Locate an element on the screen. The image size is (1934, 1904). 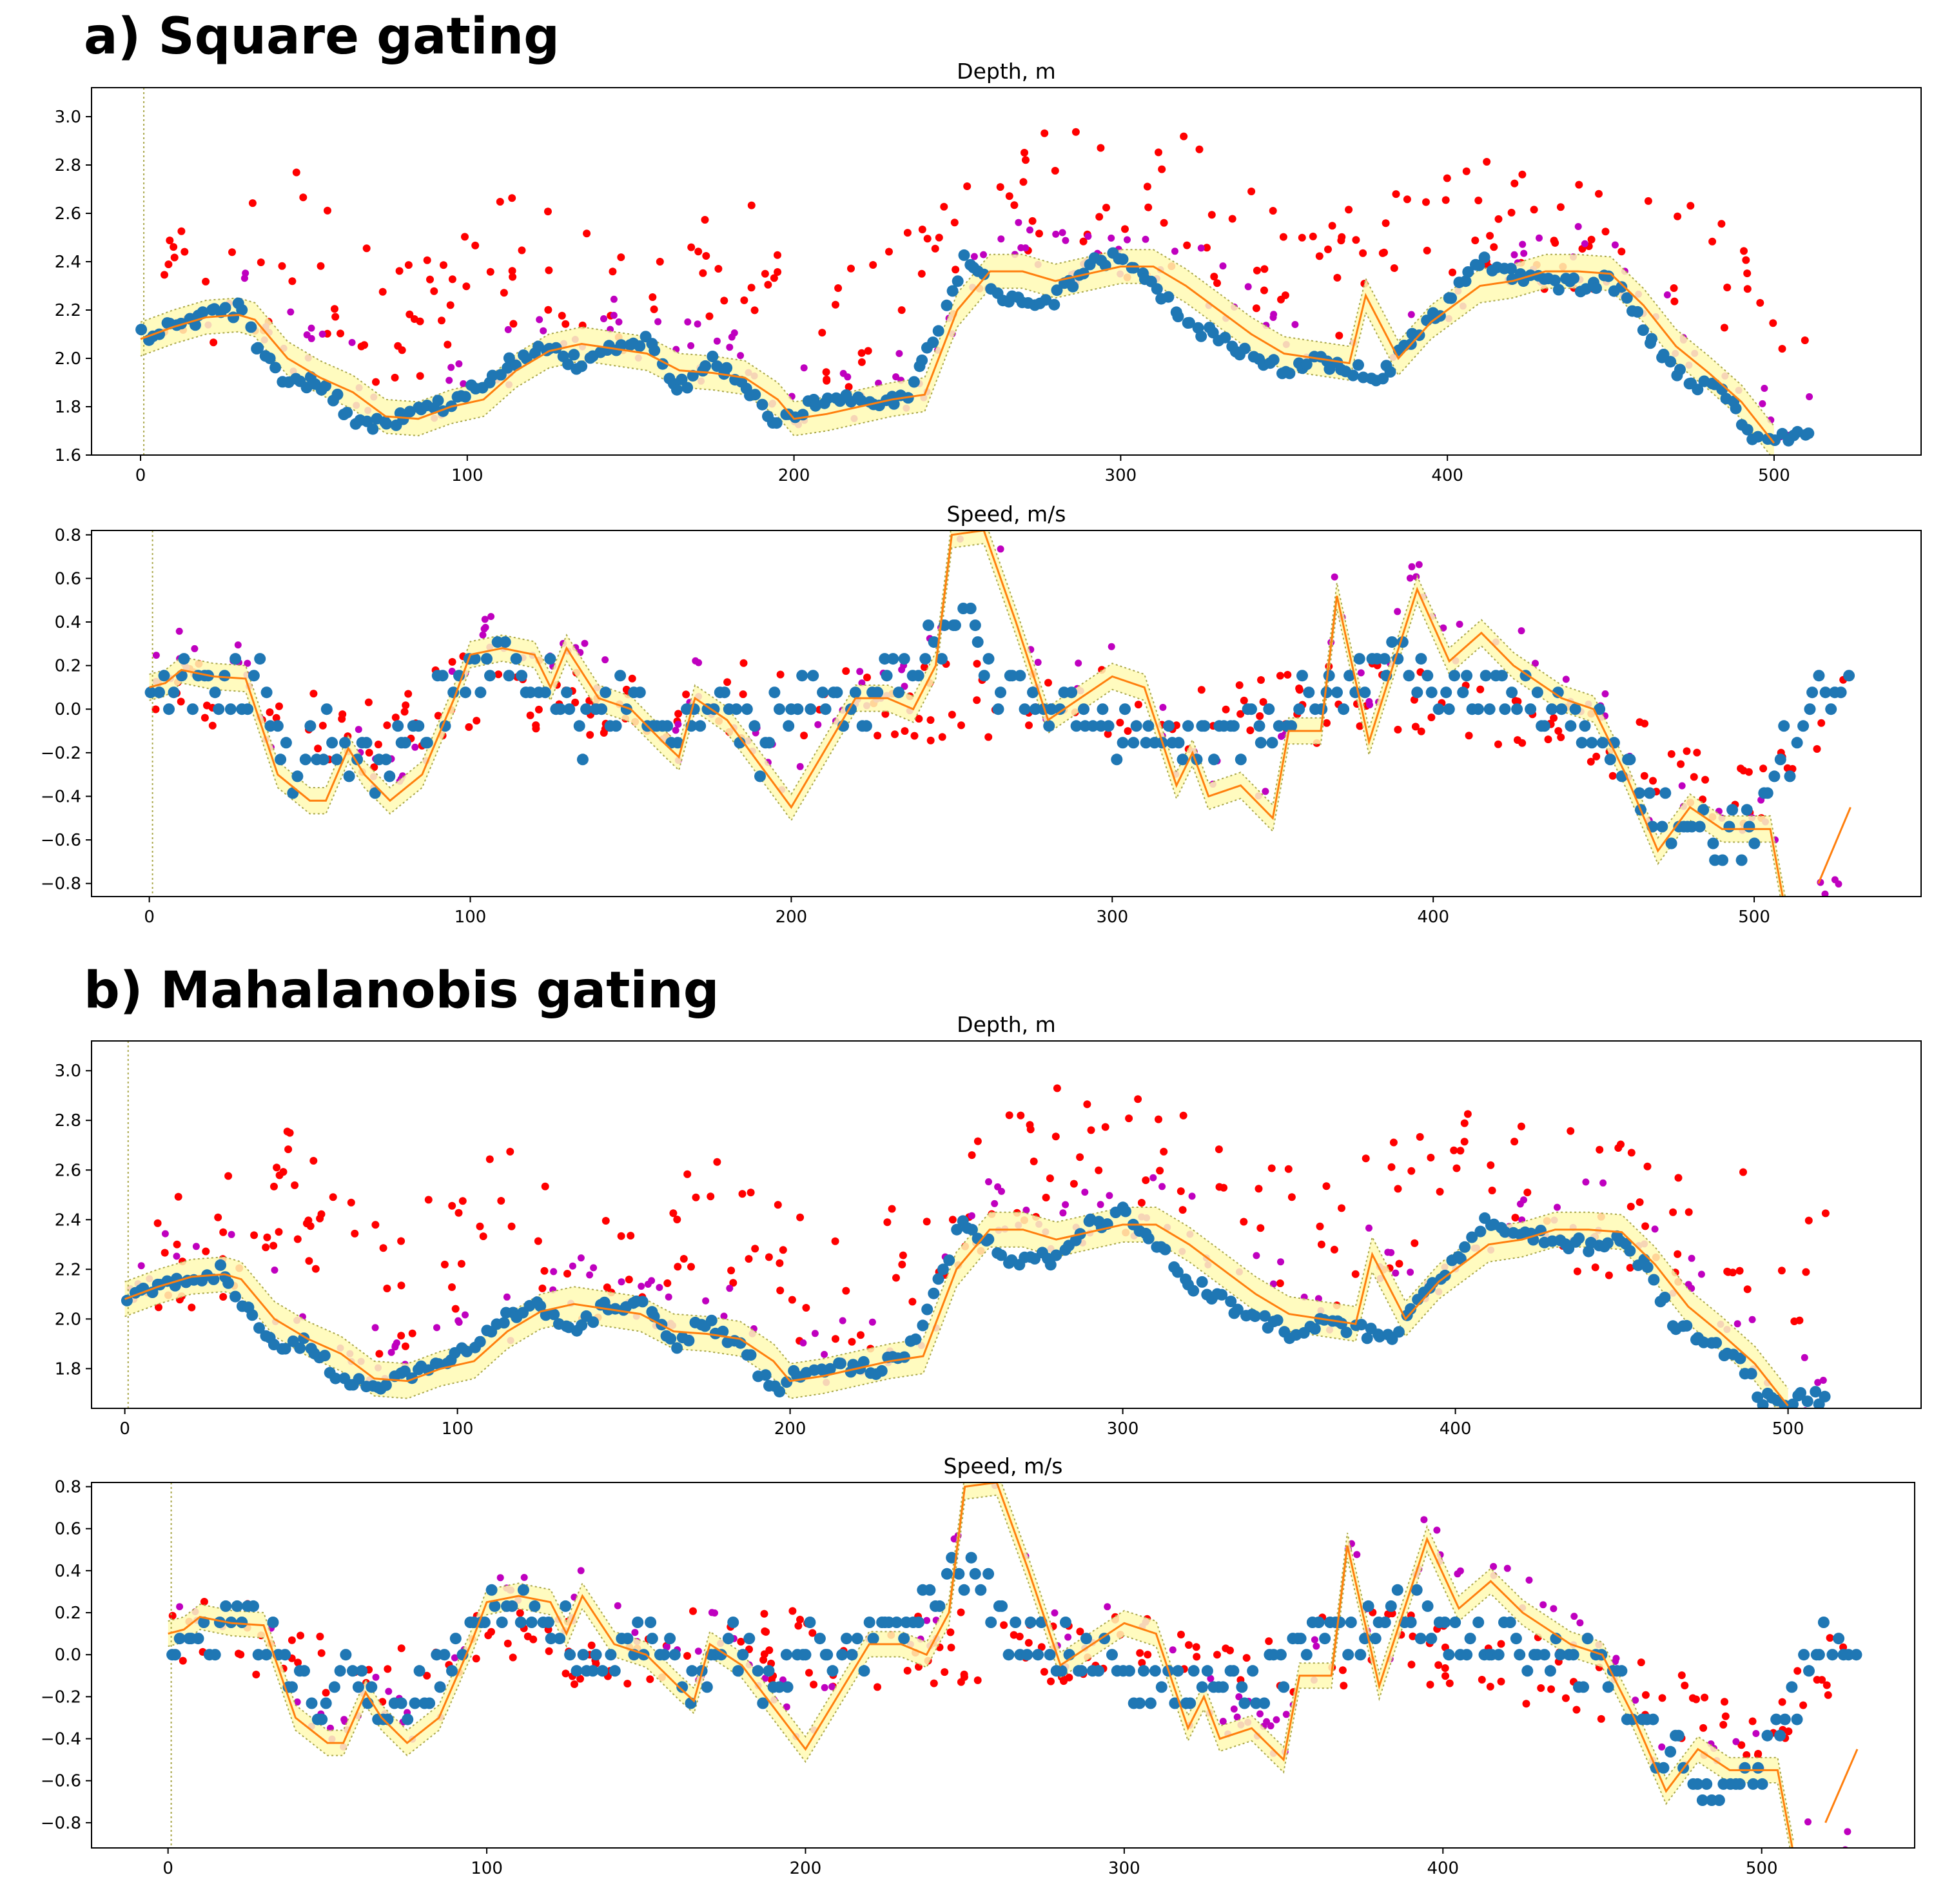
y-tick-label: −0.6 is located at coordinates (61, 840).